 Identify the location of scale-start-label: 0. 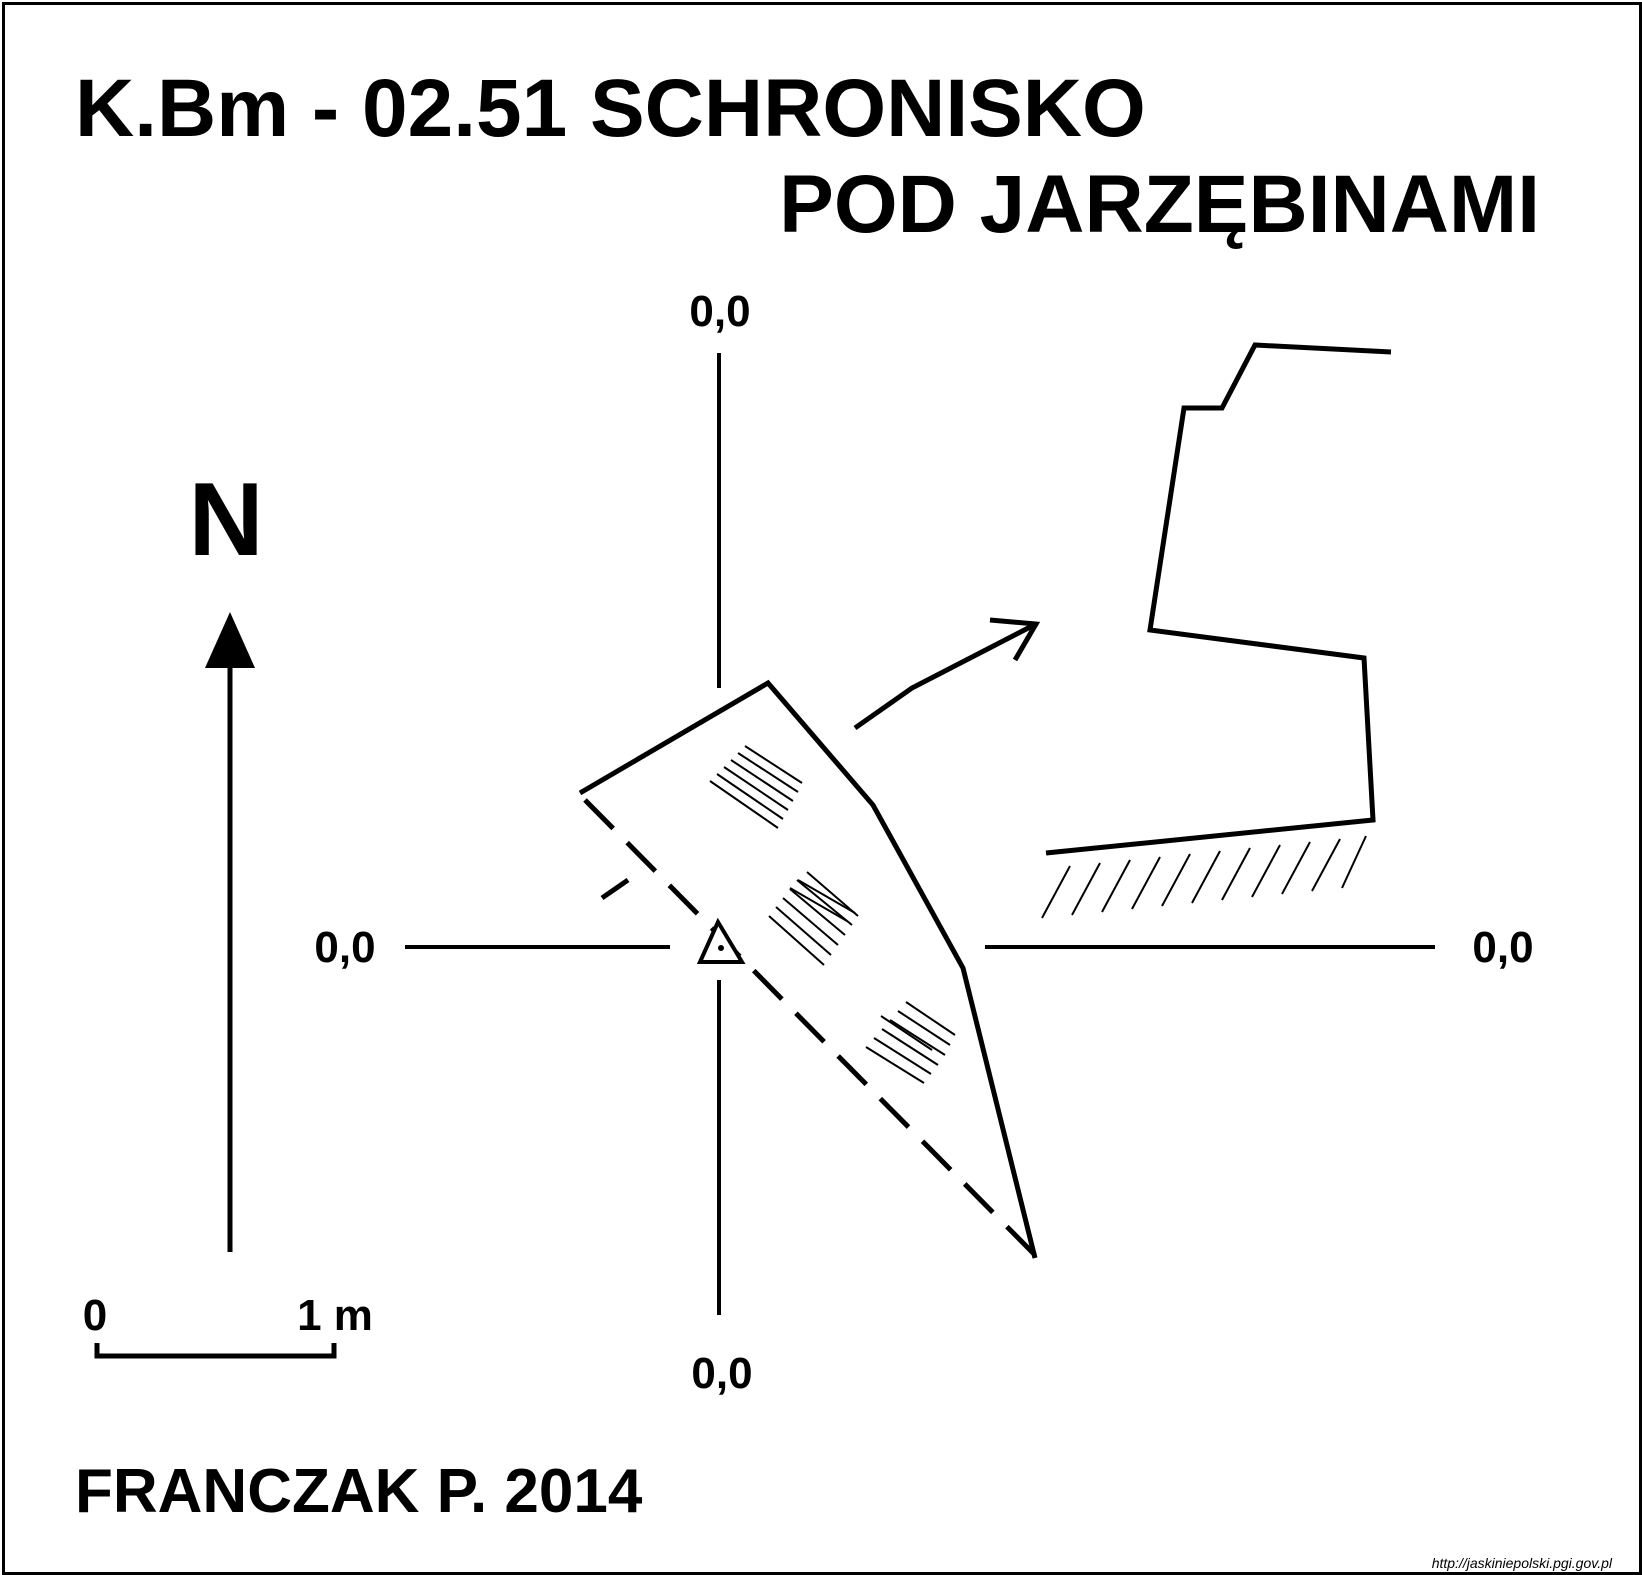
(95, 1315).